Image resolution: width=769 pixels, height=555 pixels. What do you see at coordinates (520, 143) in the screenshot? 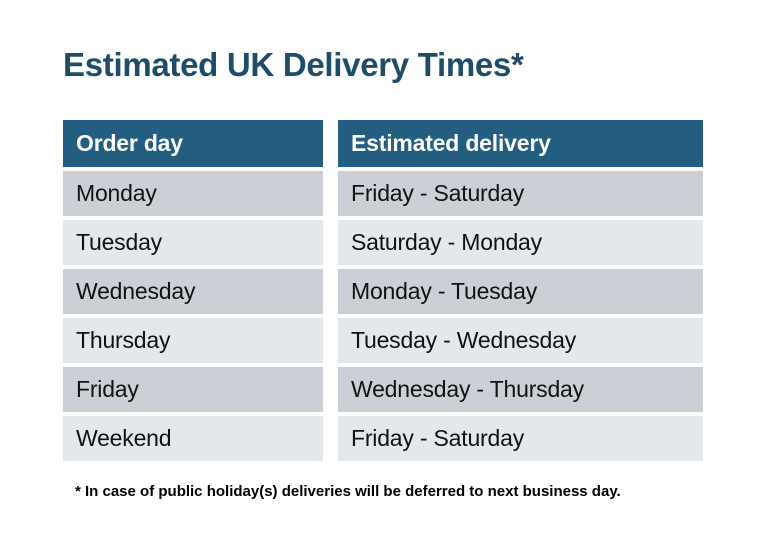
I see `header-cell-estimated-delivery: Estimated delivery` at bounding box center [520, 143].